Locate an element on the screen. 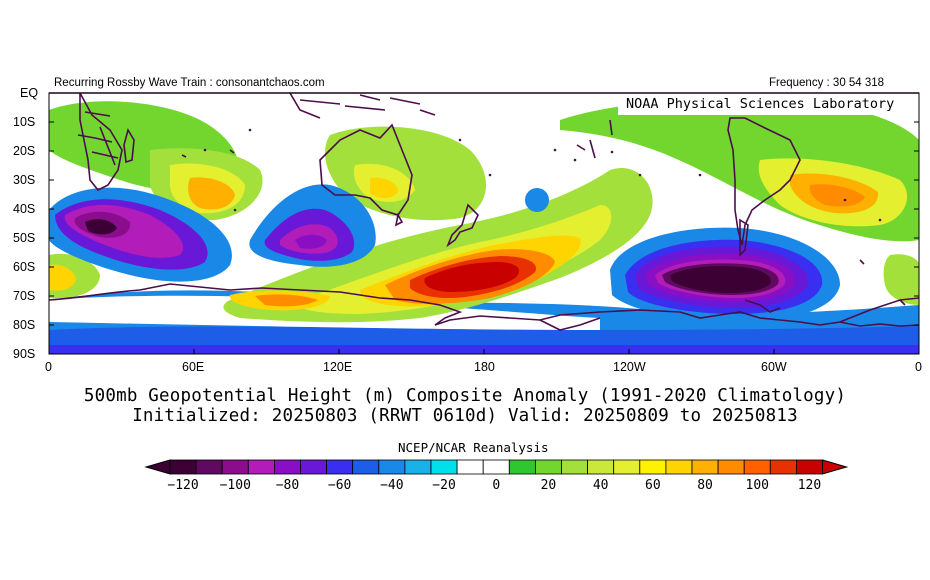 The height and width of the screenshot is (580, 930). lat-label-10s: 10S is located at coordinates (24, 122).